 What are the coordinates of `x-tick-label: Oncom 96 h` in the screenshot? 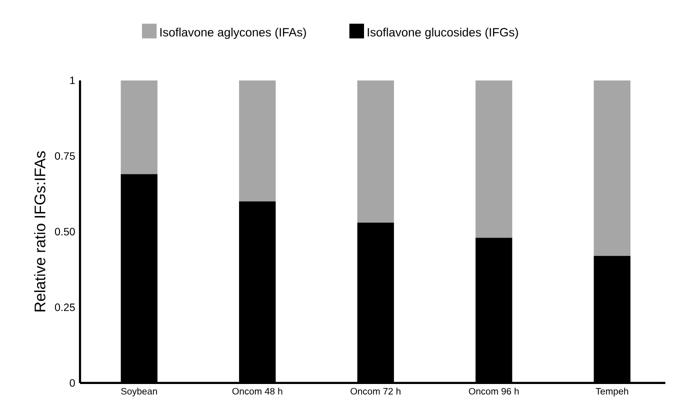 It's located at (493, 391).